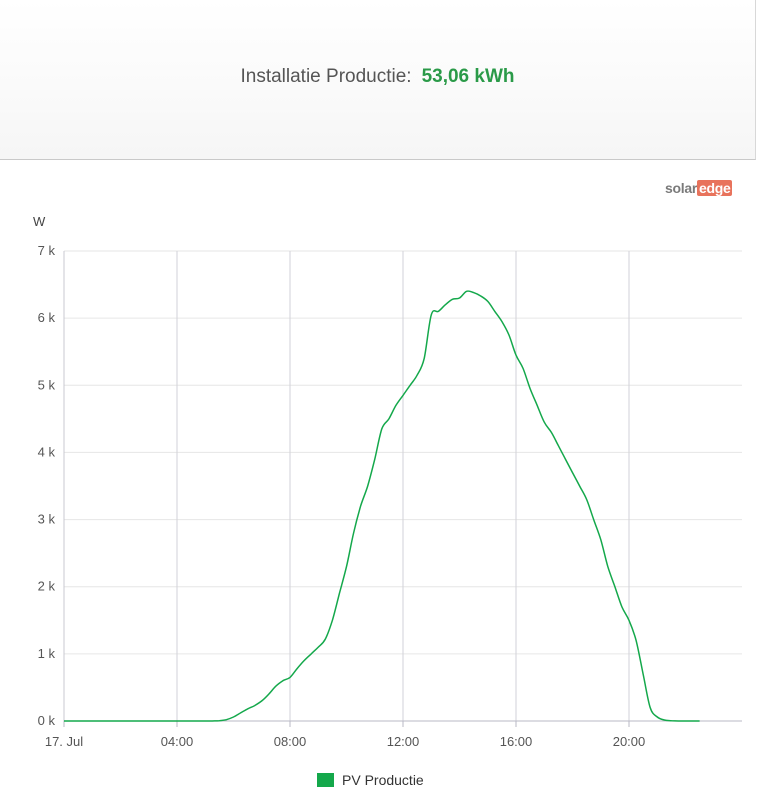 Image resolution: width=761 pixels, height=800 pixels. What do you see at coordinates (47, 720) in the screenshot?
I see `y-tick-label: 0 k` at bounding box center [47, 720].